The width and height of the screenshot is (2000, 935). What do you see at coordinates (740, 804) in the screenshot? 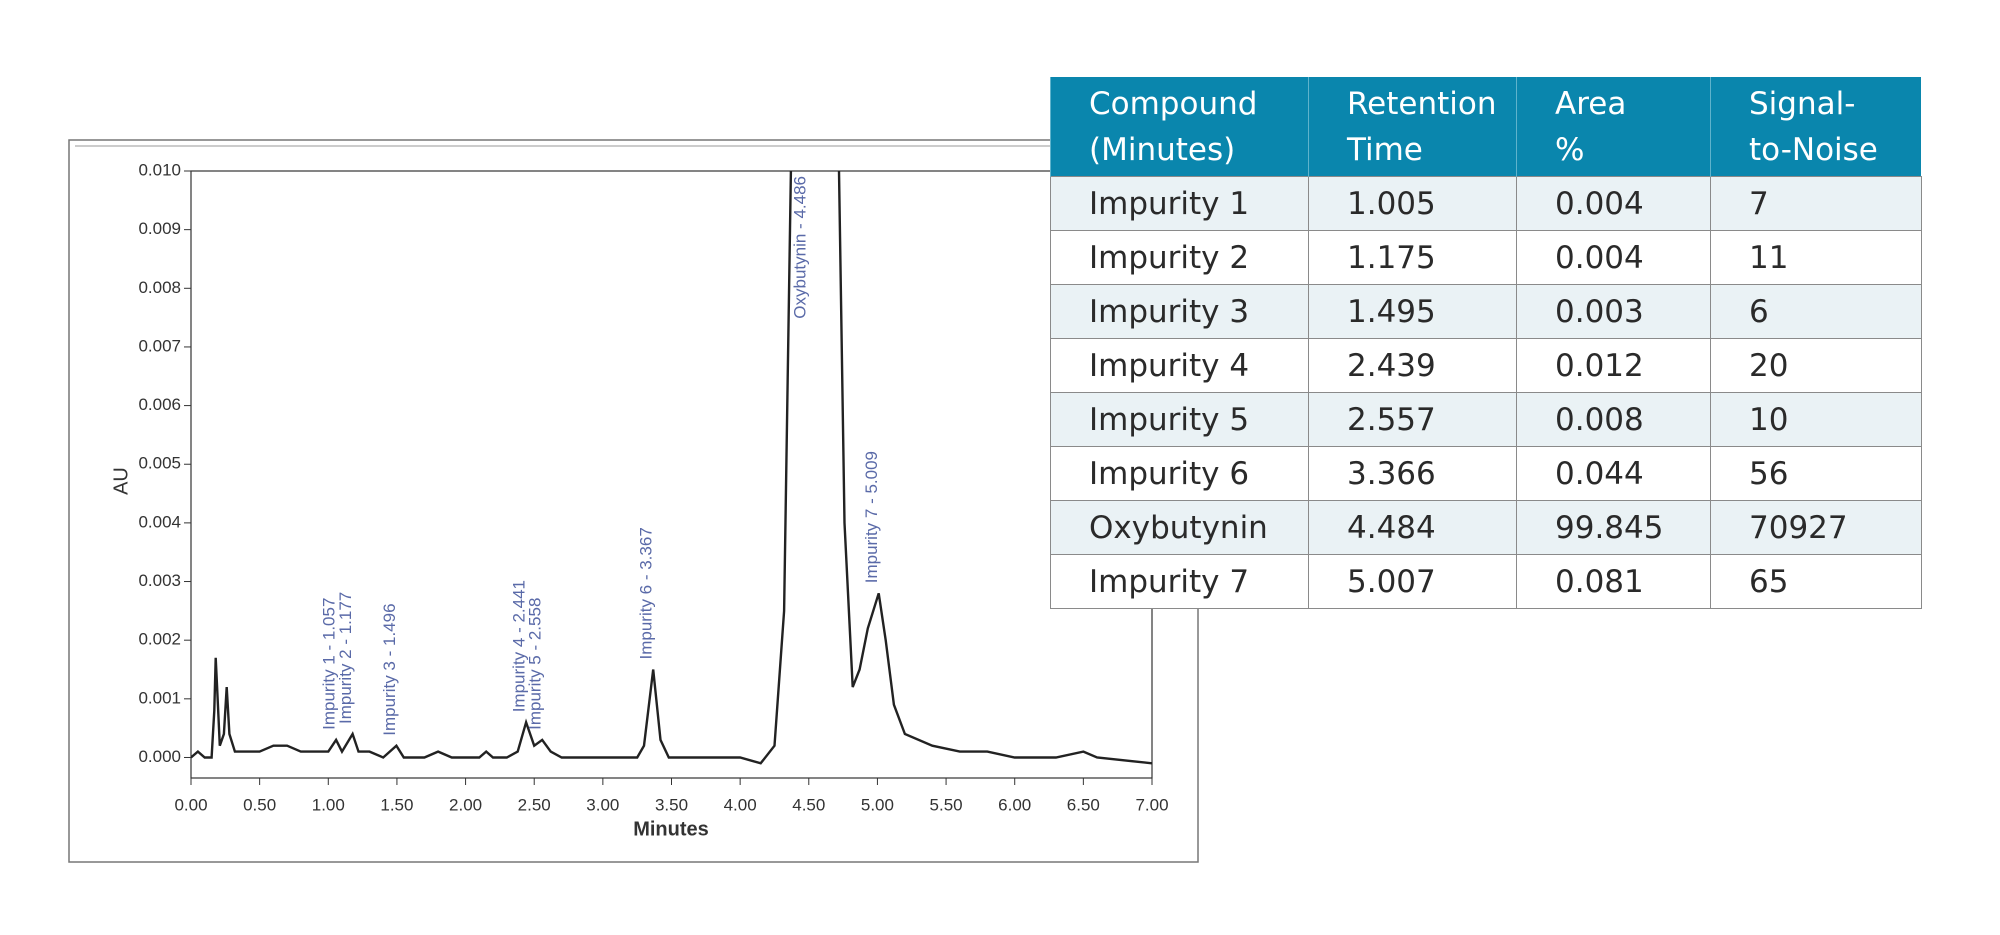
I see `x-tick-label: 4.00` at bounding box center [740, 804].